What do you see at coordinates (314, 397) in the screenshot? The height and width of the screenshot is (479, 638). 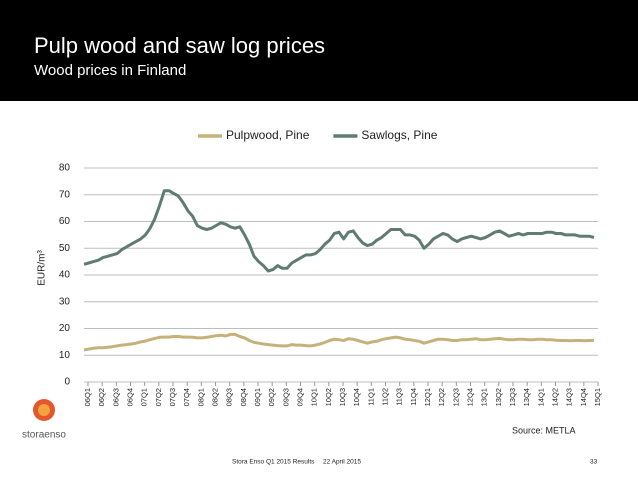 I see `x-tick-label: 10Q1` at bounding box center [314, 397].